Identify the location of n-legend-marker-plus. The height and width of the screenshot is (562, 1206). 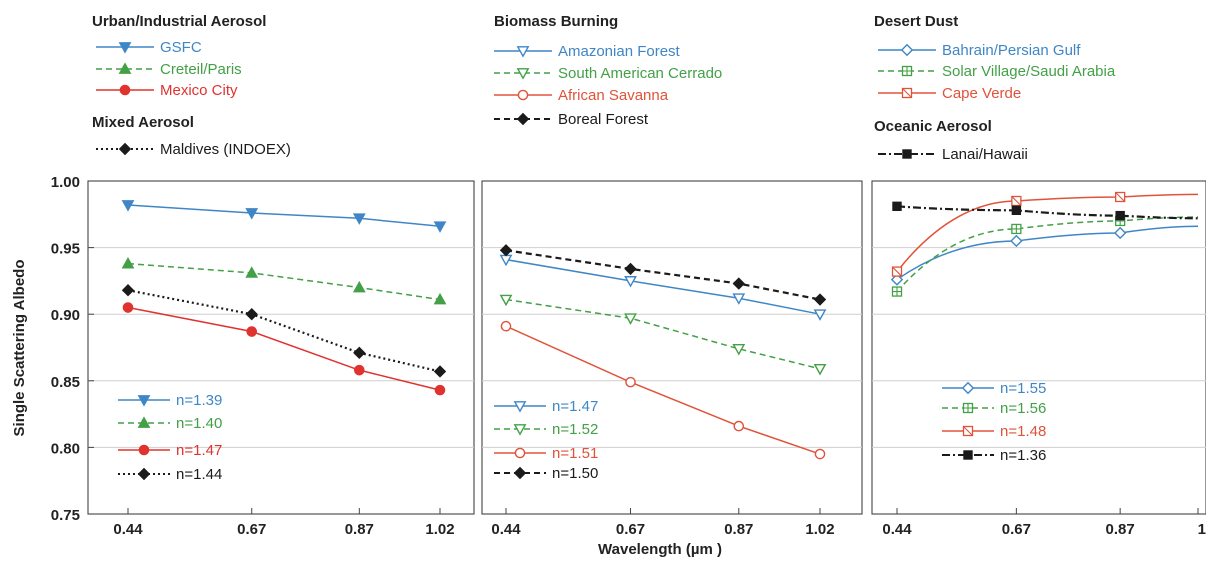
(968, 408).